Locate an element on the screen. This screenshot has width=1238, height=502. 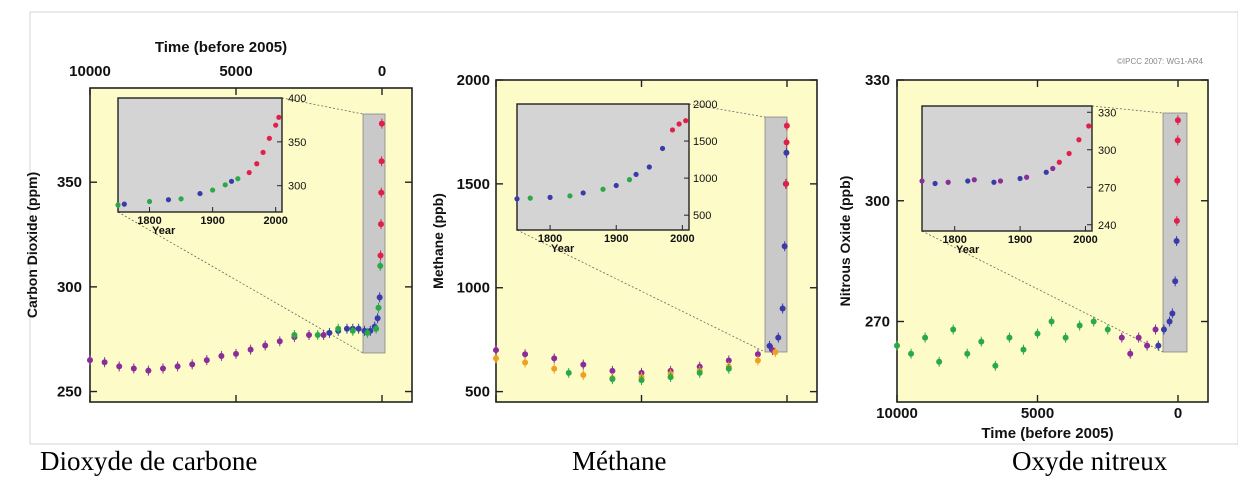
ch4-inset-y-tick-label: 1500 is located at coordinates (705, 142).